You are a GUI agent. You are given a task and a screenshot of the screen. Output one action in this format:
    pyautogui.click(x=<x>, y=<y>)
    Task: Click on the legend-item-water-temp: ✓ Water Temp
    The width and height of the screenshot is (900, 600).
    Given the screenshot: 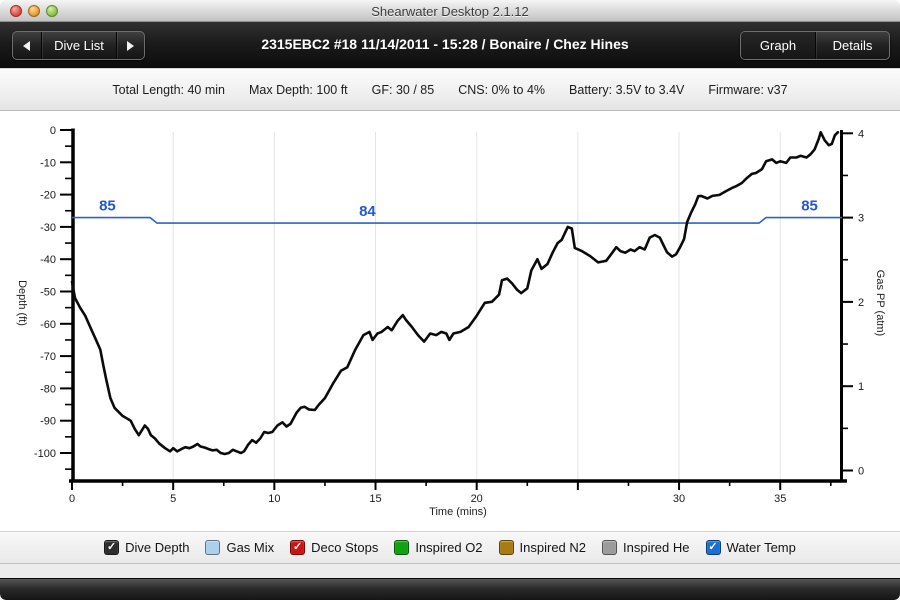 What is the action you would take?
    pyautogui.click(x=750, y=547)
    